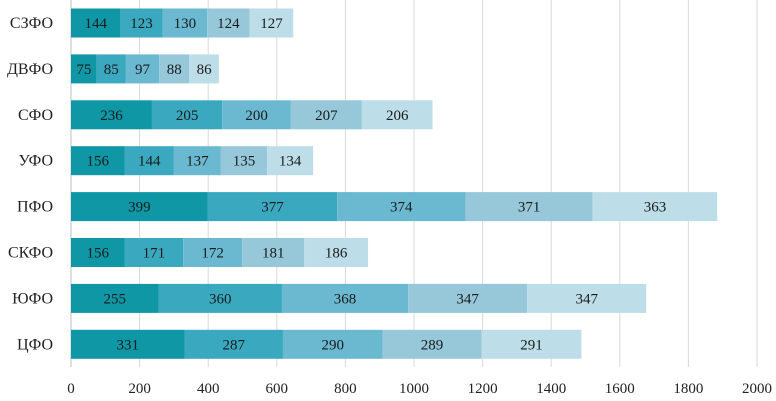 This screenshot has width=776, height=401. I want to click on data-label: 86, so click(205, 70).